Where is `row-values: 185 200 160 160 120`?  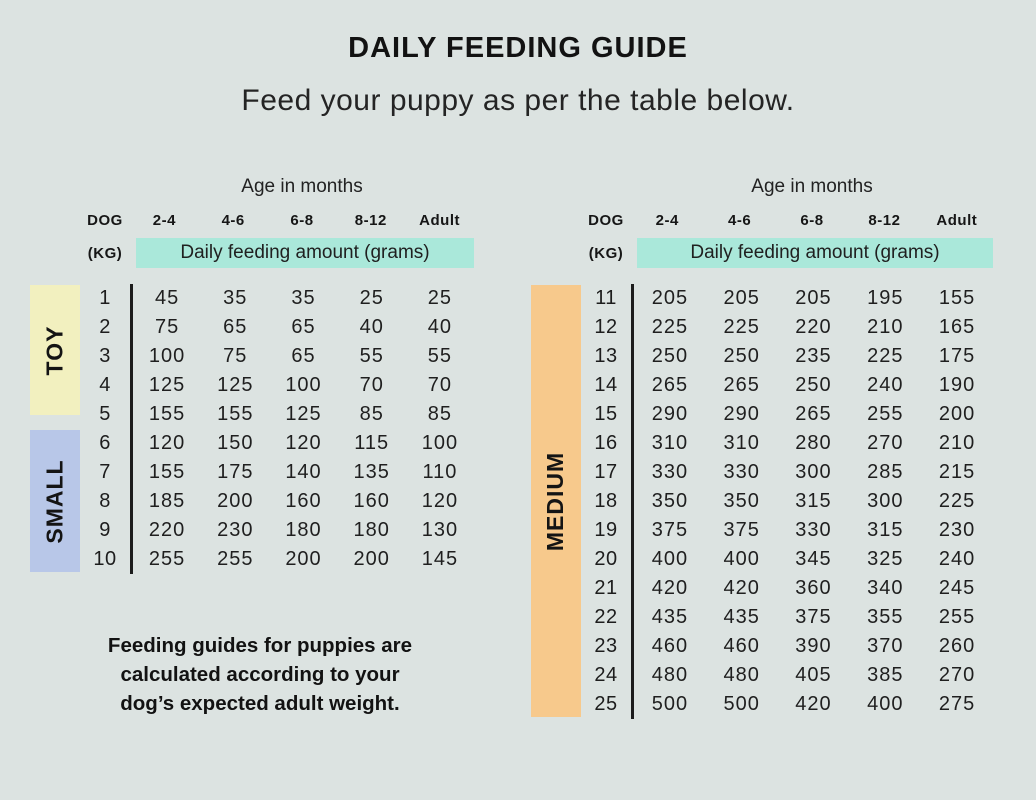
row-values: 185 200 160 160 120 is located at coordinates (302, 501).